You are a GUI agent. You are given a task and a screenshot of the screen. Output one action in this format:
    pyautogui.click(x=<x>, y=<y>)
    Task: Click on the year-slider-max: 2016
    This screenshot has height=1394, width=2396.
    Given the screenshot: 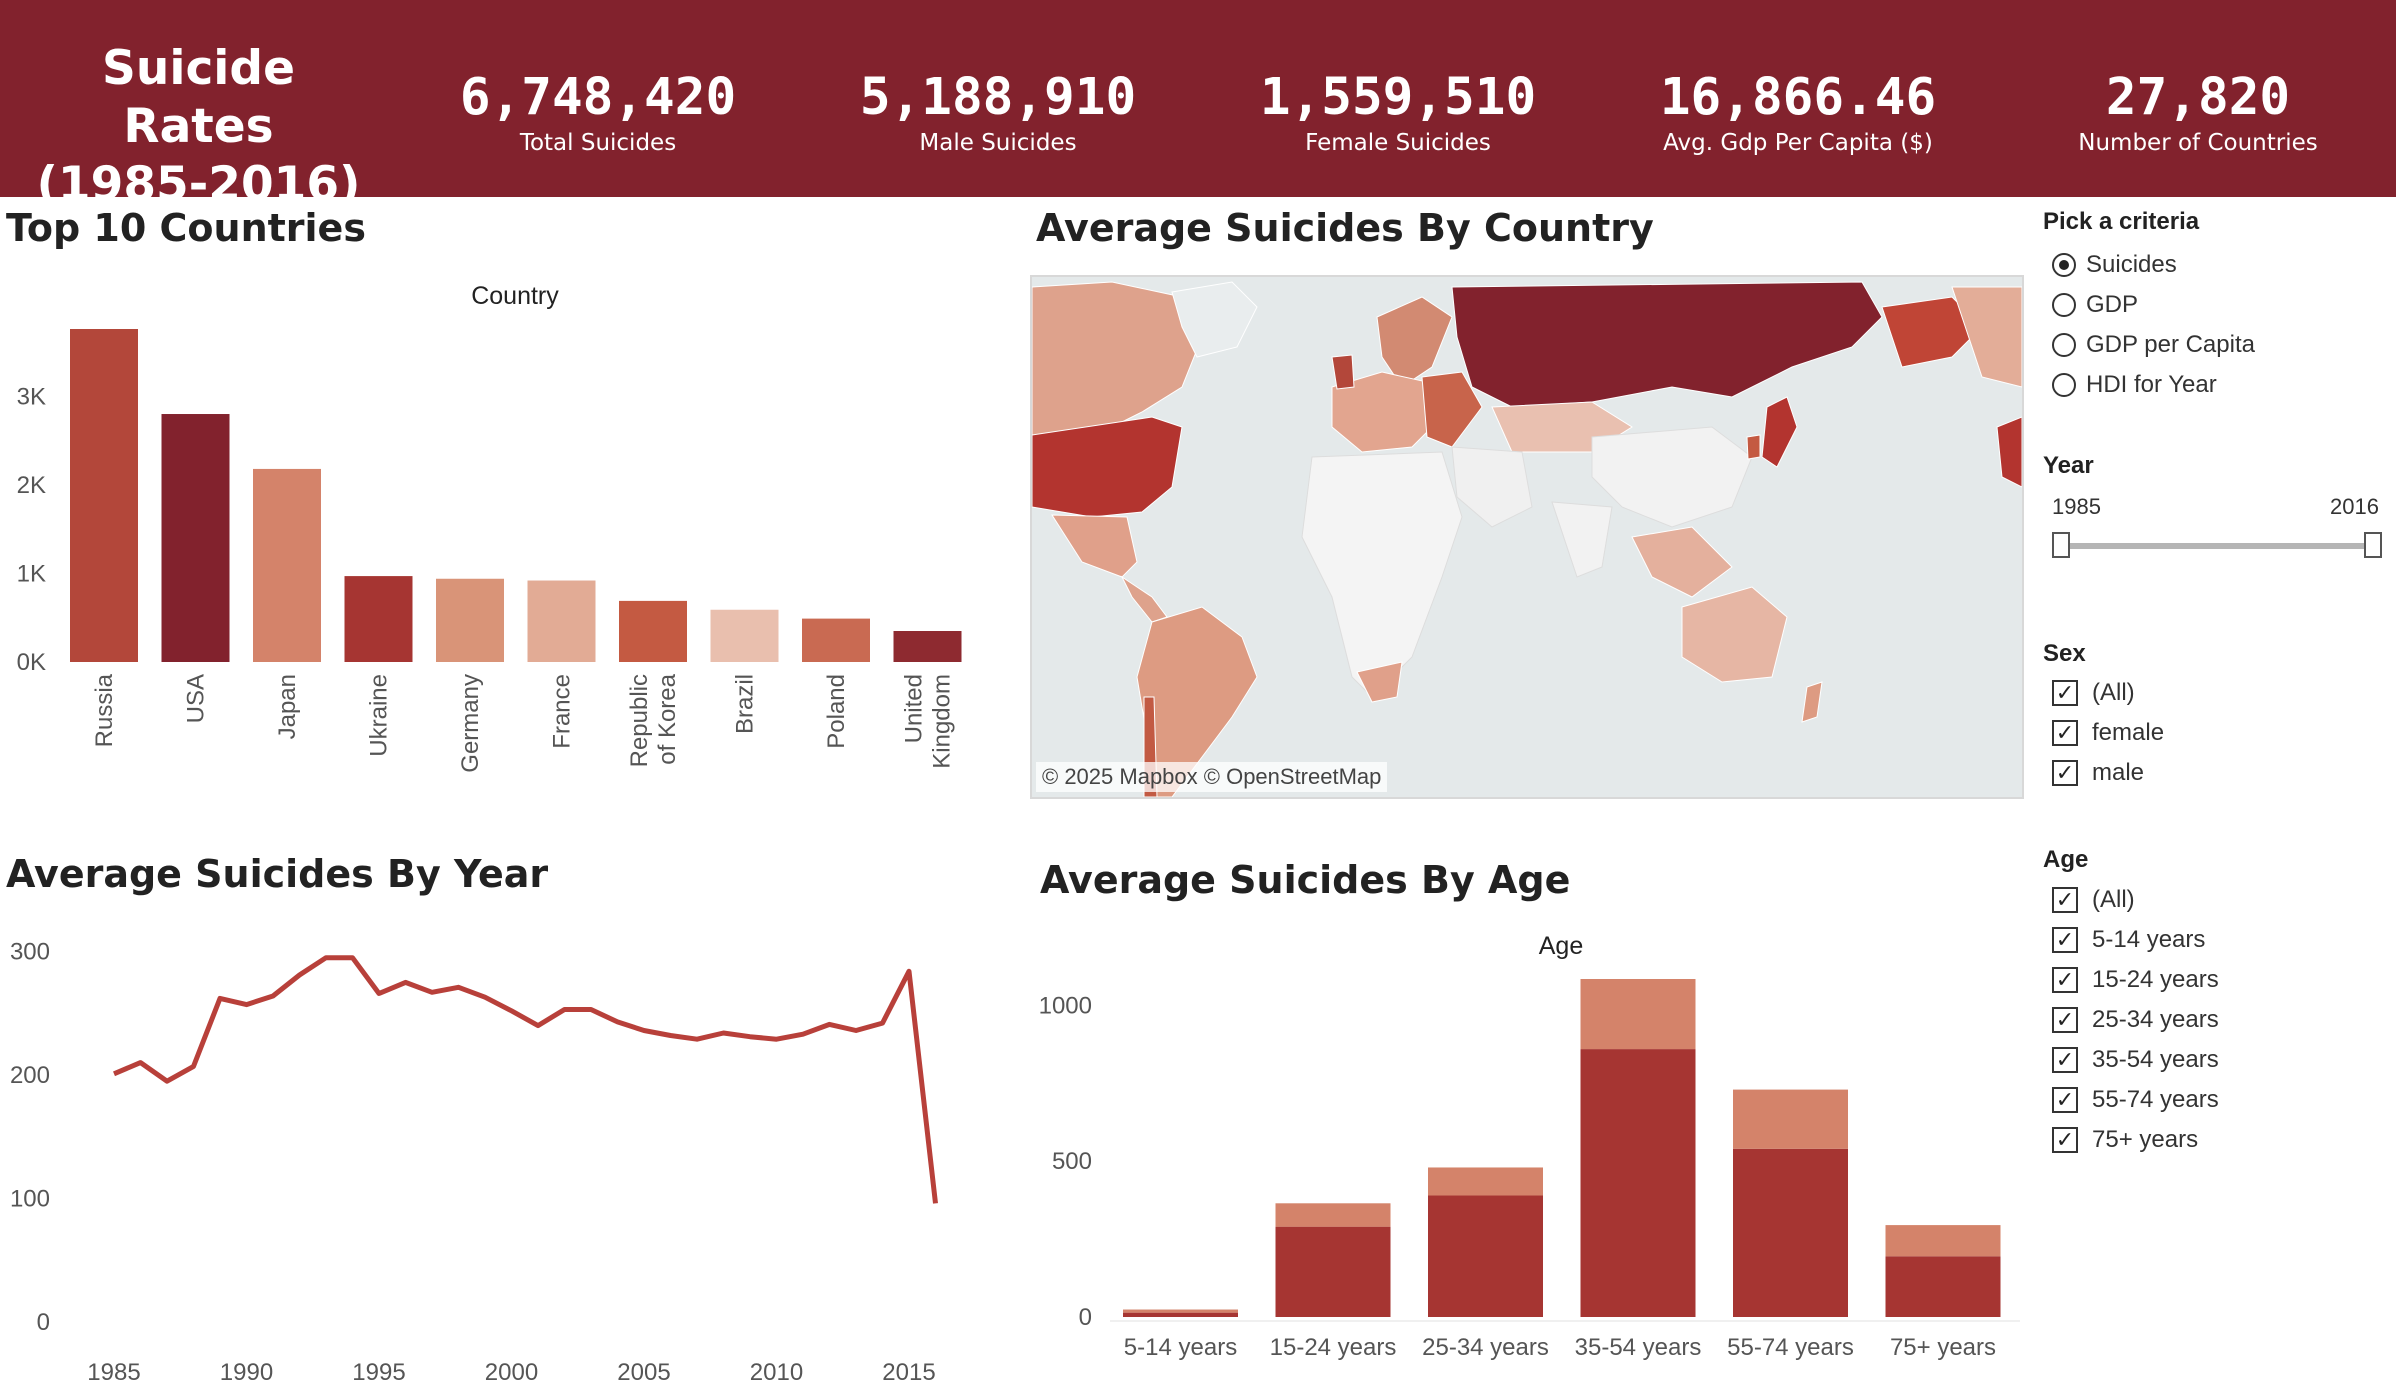 What is the action you would take?
    pyautogui.click(x=2354, y=506)
    